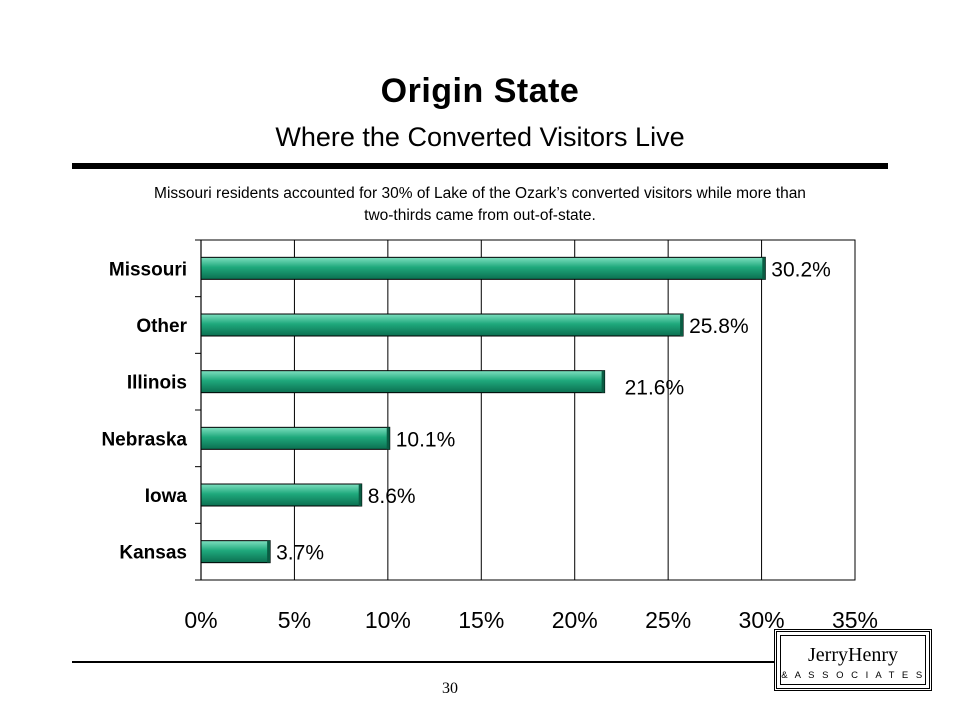 This screenshot has width=960, height=720. I want to click on page-number: 30, so click(450, 688).